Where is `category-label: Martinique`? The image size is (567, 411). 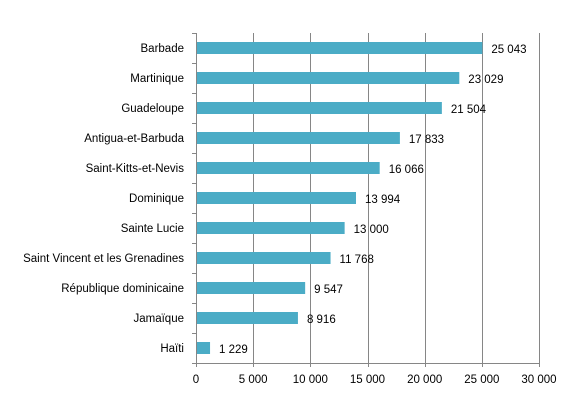 category-label: Martinique is located at coordinates (157, 79).